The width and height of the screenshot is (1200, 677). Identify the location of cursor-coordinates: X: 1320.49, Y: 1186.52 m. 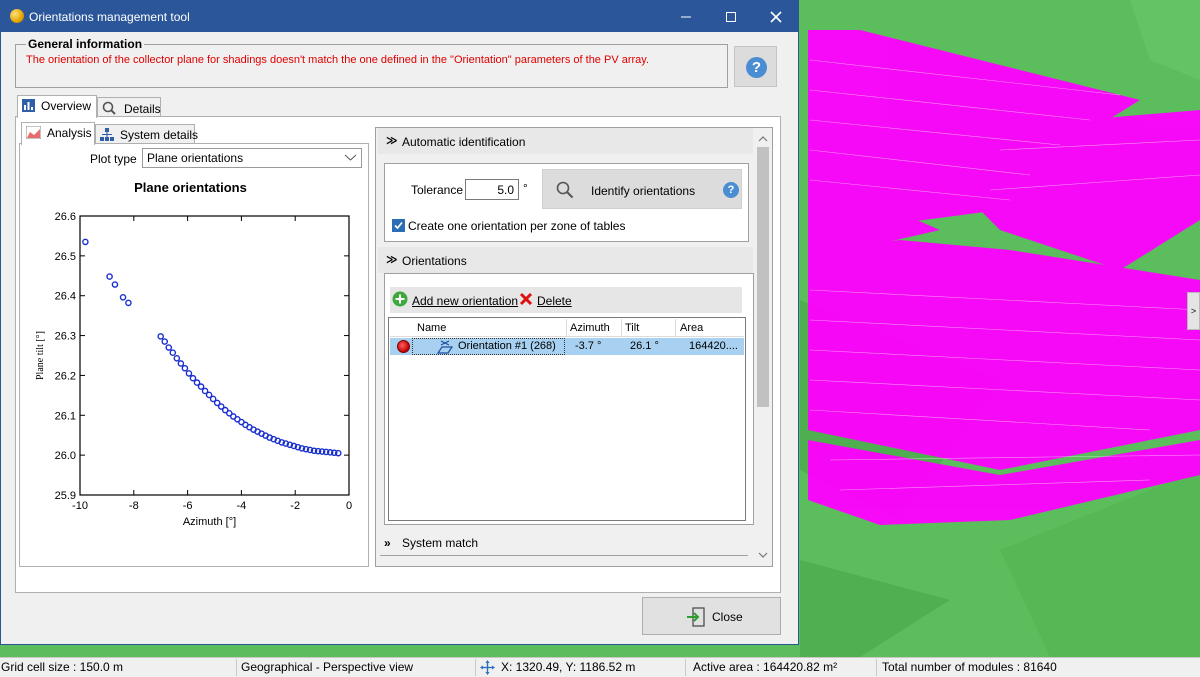
(568, 667).